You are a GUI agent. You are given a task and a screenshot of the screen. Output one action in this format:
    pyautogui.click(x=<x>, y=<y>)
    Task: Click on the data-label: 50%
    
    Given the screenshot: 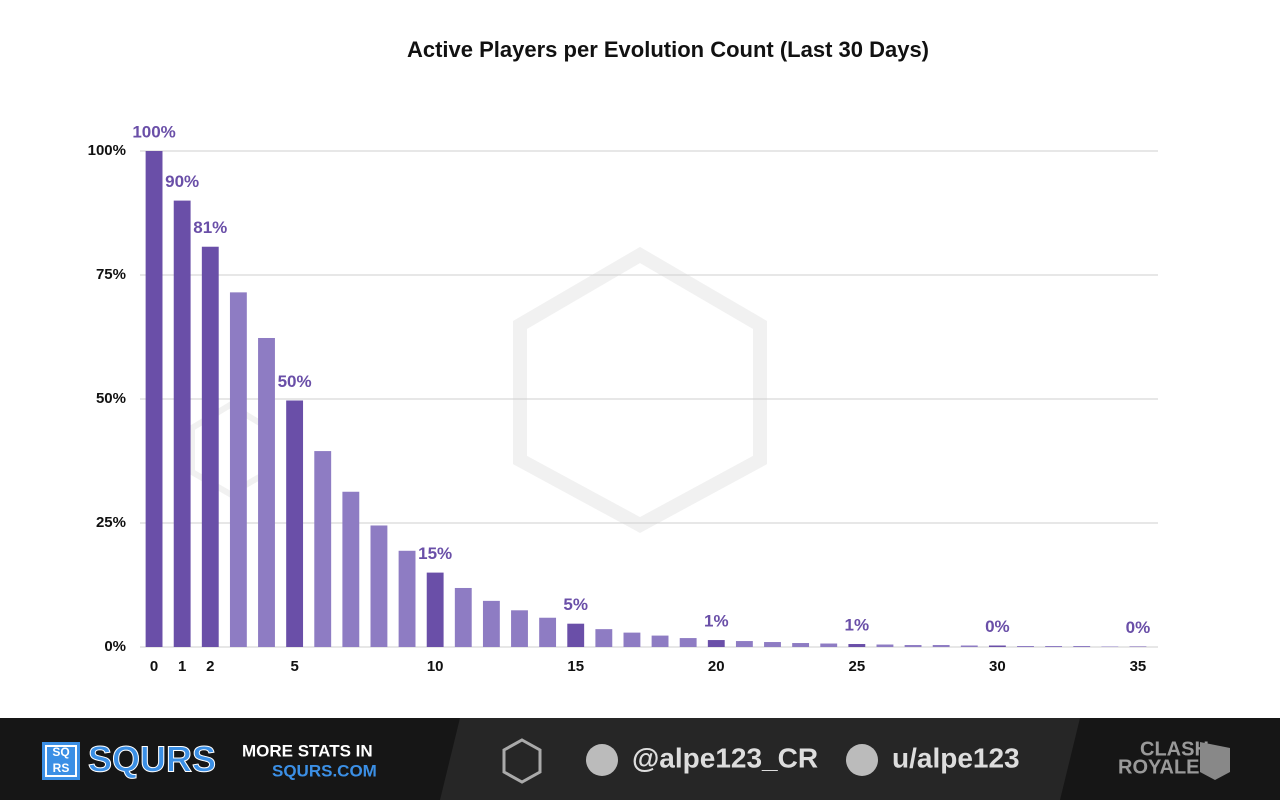 What is the action you would take?
    pyautogui.click(x=295, y=381)
    